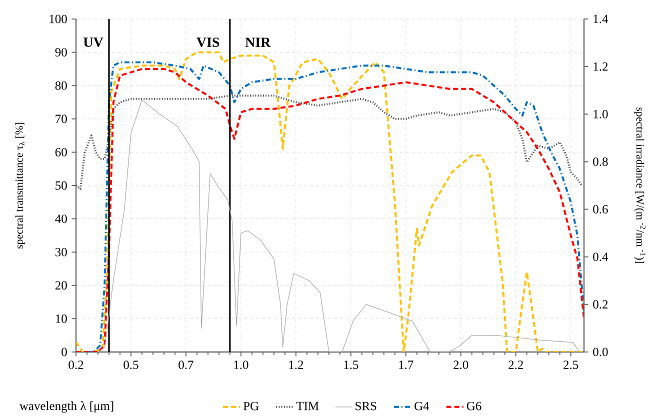  Describe the element at coordinates (258, 42) in the screenshot. I see `annotation: NIR` at that location.